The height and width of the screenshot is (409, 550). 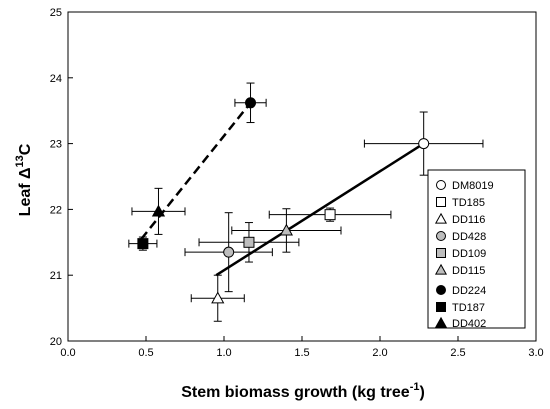 What do you see at coordinates (196, 171) in the screenshot?
I see `dashed-fit-line` at bounding box center [196, 171].